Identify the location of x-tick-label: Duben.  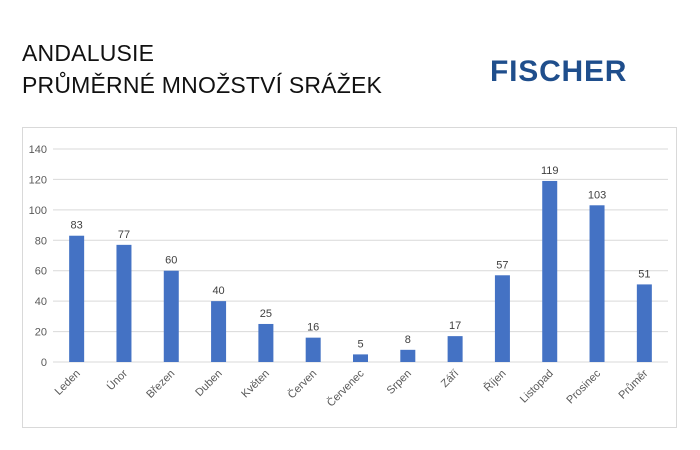
(208, 383).